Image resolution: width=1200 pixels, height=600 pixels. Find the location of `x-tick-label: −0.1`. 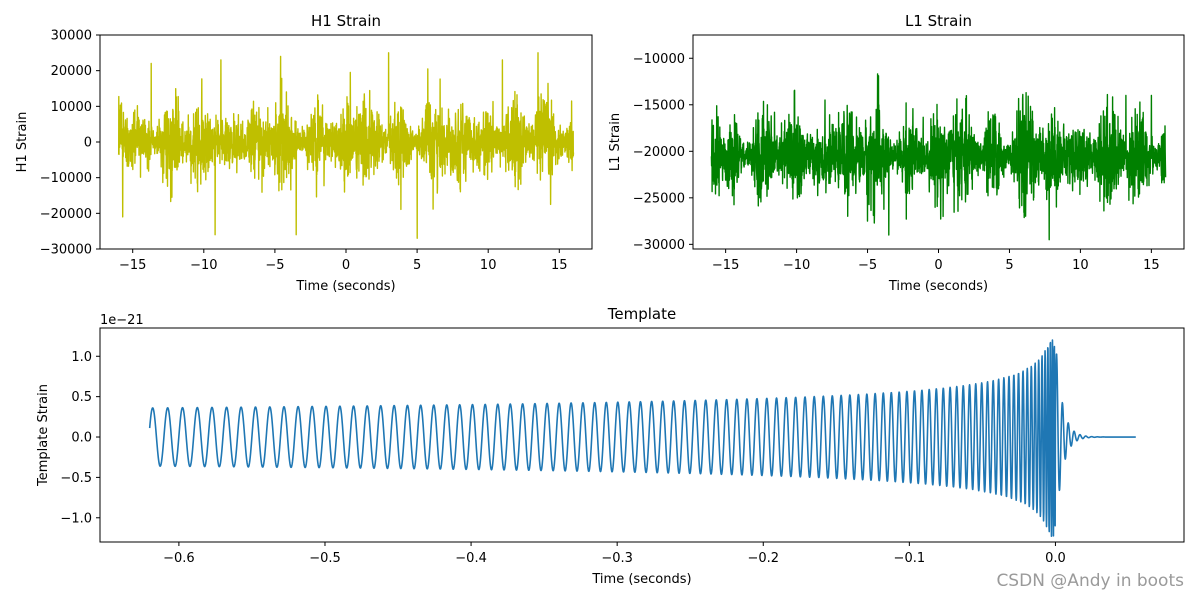

x-tick-label: −0.1 is located at coordinates (910, 558).